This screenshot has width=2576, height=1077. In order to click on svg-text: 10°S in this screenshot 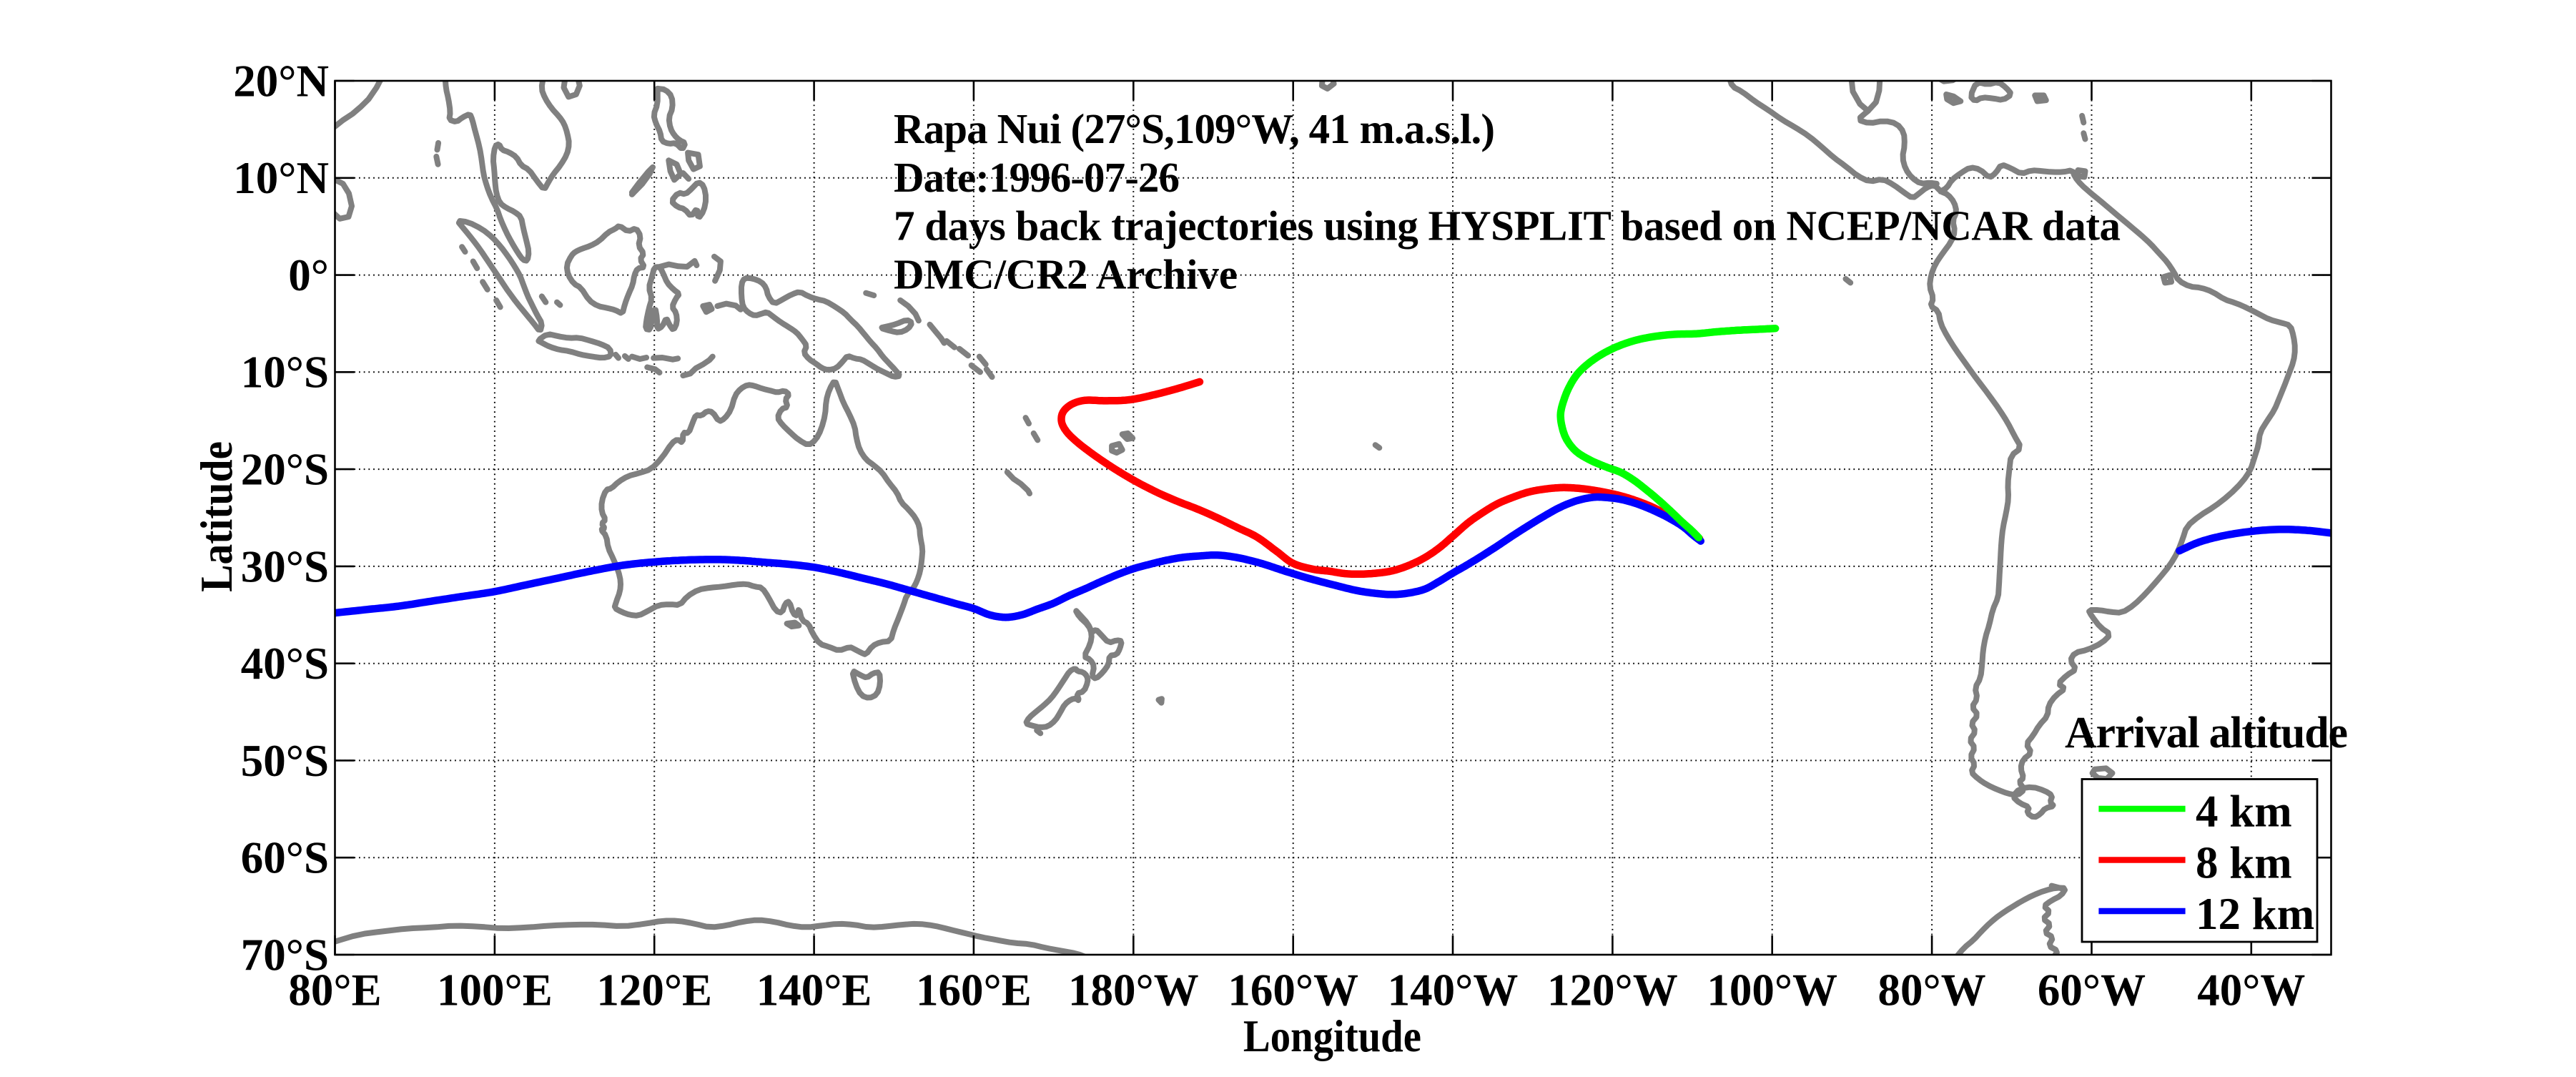, I will do `click(285, 373)`.